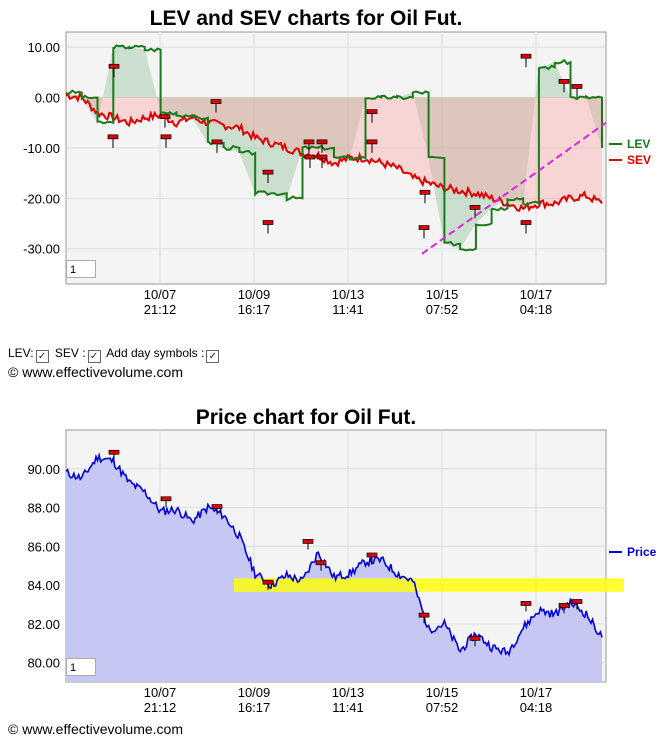 This screenshot has width=667, height=744. I want to click on bottom-y-tick: 88.00, so click(43, 508).